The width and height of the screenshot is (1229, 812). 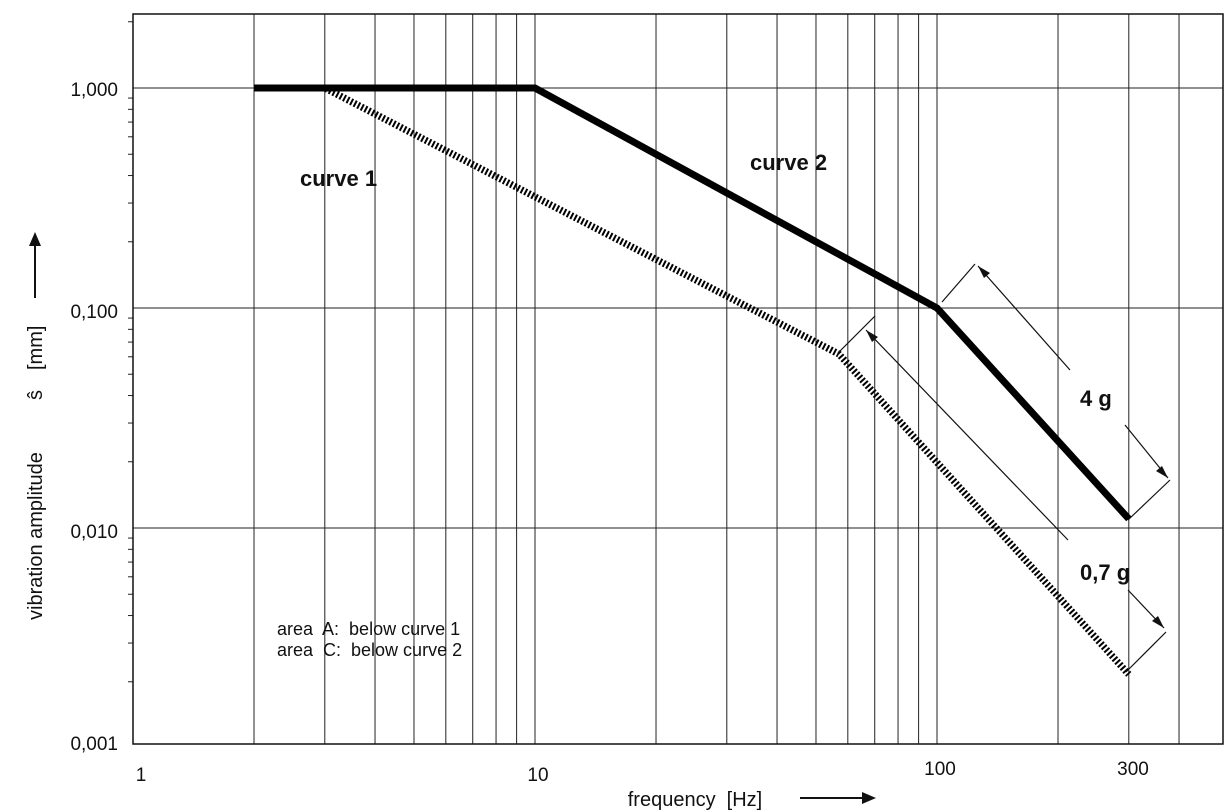 What do you see at coordinates (1146, 652) in the screenshot?
I see `dim-07g-witness-bottom` at bounding box center [1146, 652].